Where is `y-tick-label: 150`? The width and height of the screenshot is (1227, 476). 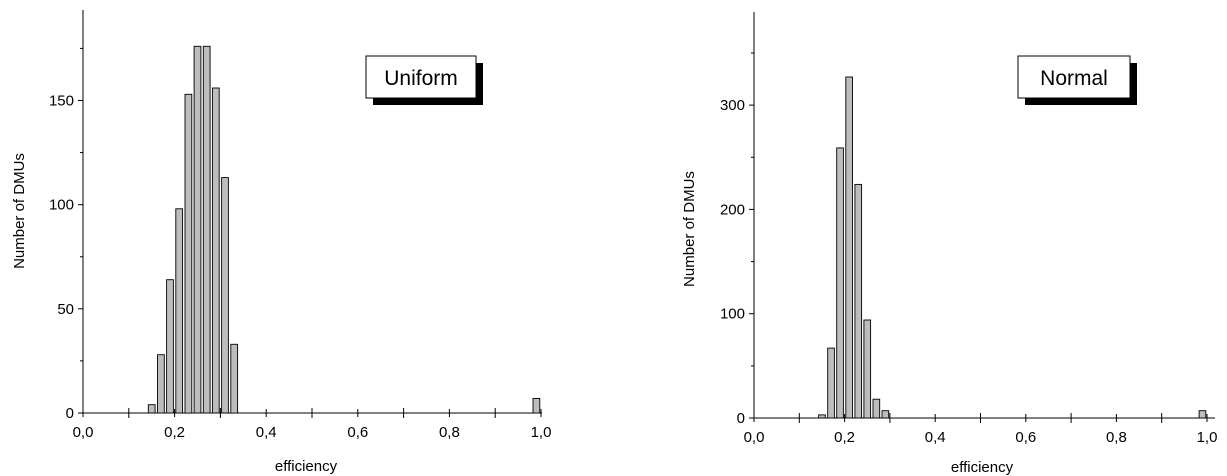
y-tick-label: 150 is located at coordinates (61, 101).